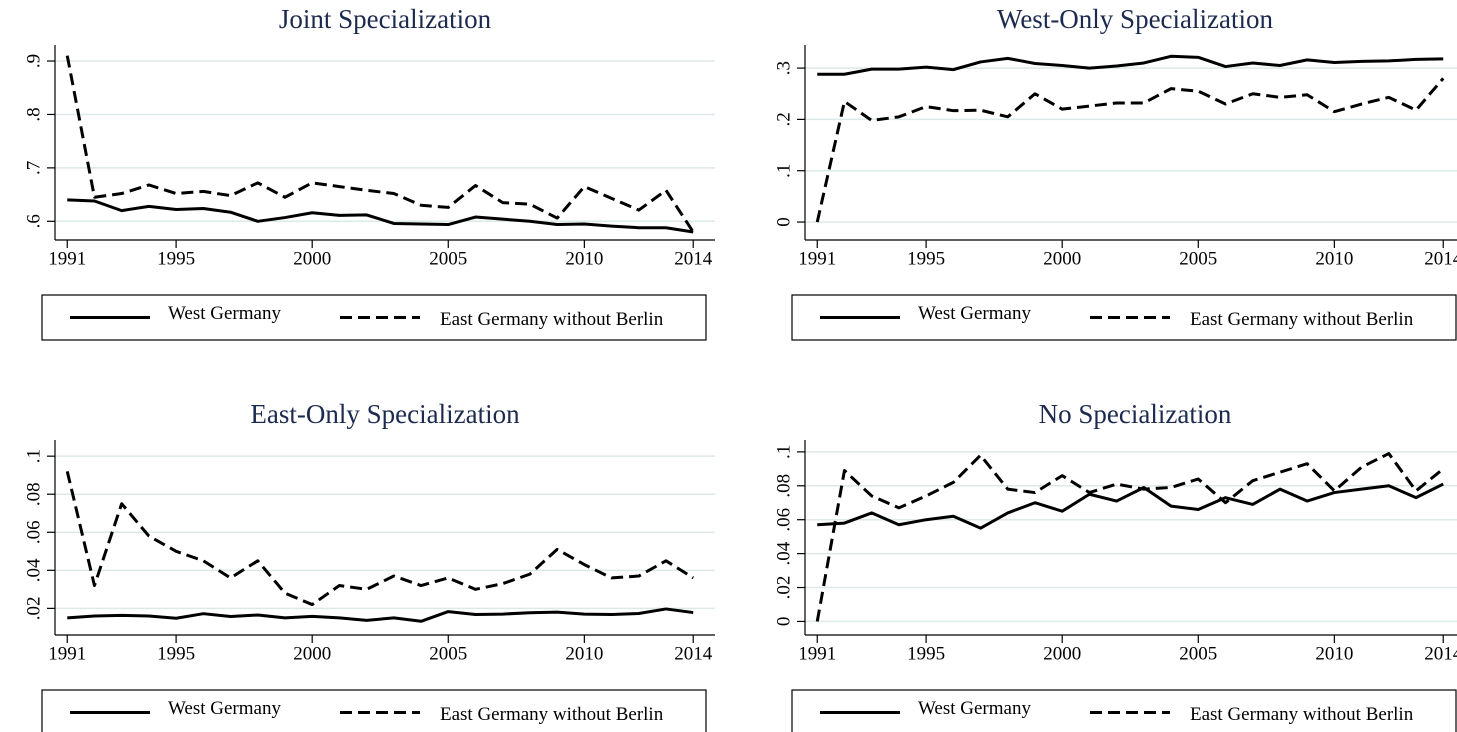 The image size is (1457, 732). Describe the element at coordinates (33, 114) in the screenshot. I see `y-tick-label: .8` at that location.